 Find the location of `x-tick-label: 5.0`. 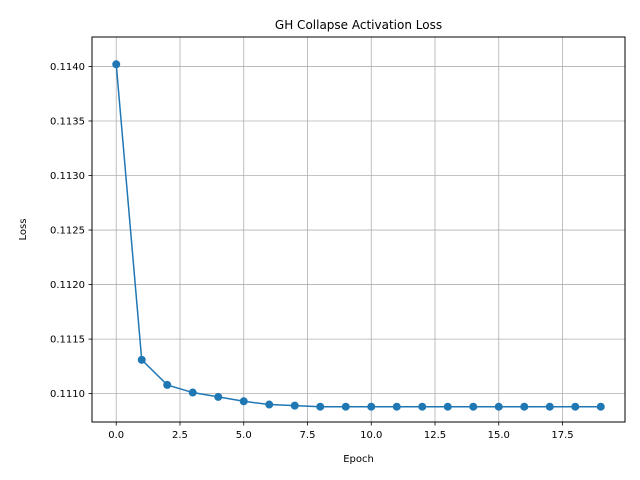

x-tick-label: 5.0 is located at coordinates (244, 435).